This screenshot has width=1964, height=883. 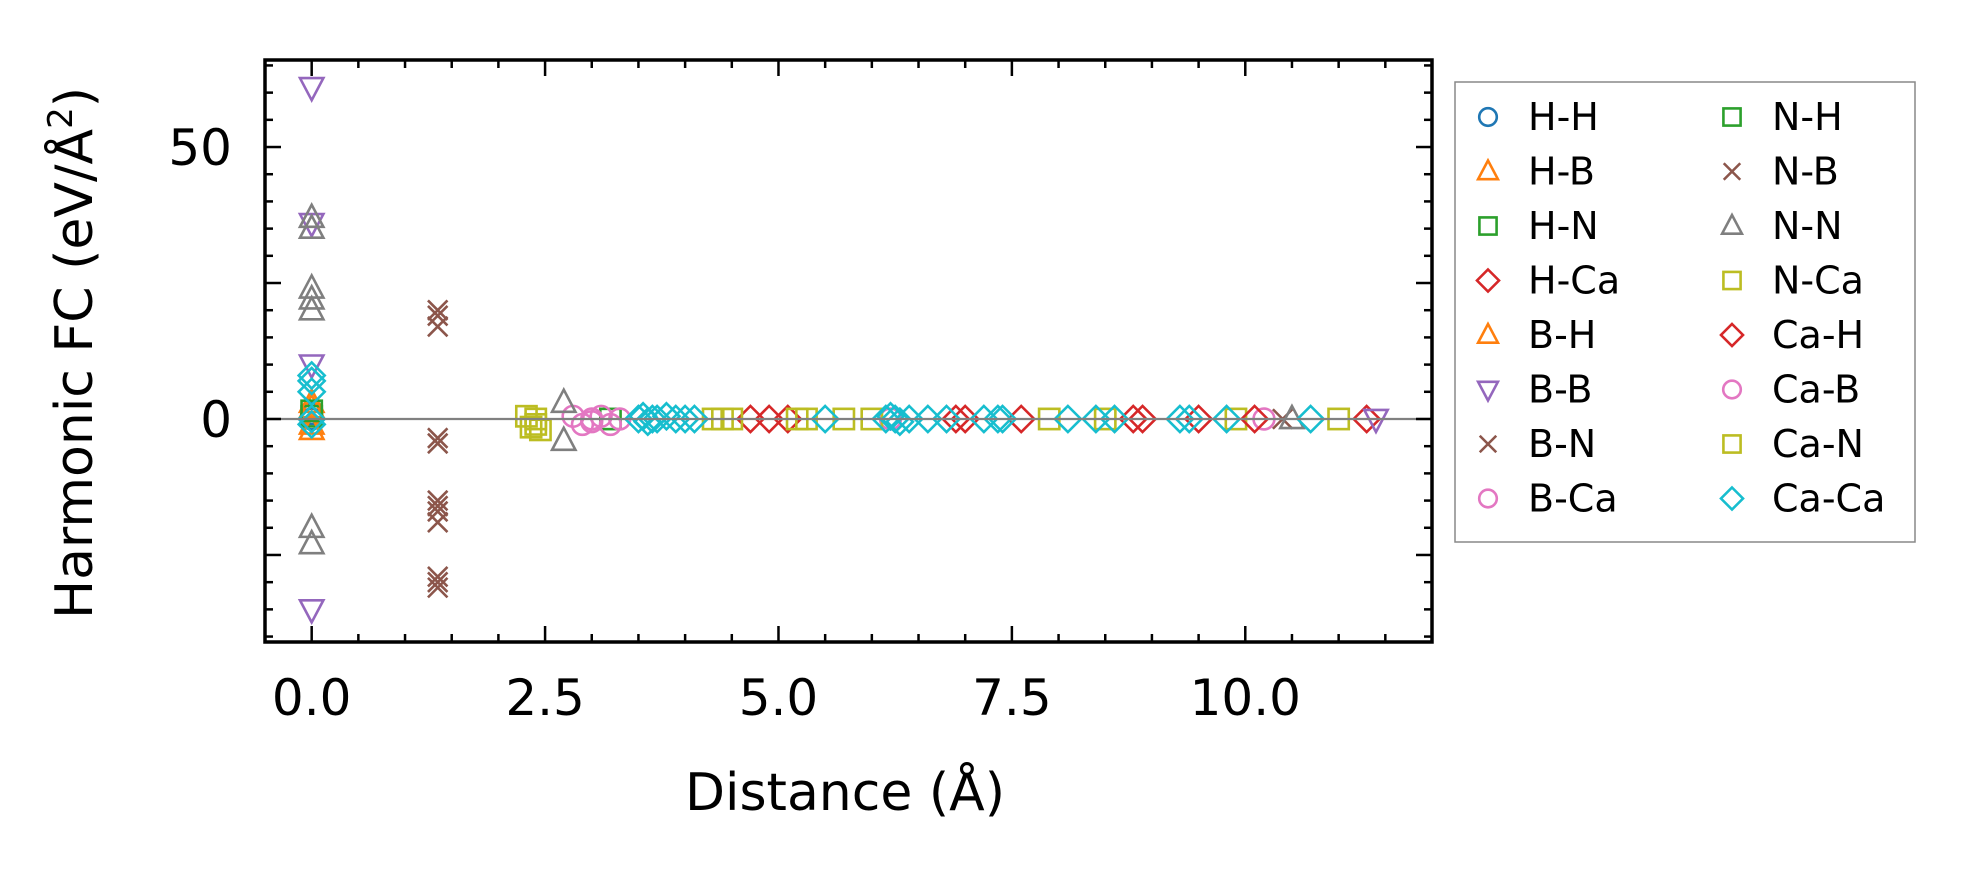 What do you see at coordinates (1574, 281) in the screenshot?
I see `legend-label: H-Ca` at bounding box center [1574, 281].